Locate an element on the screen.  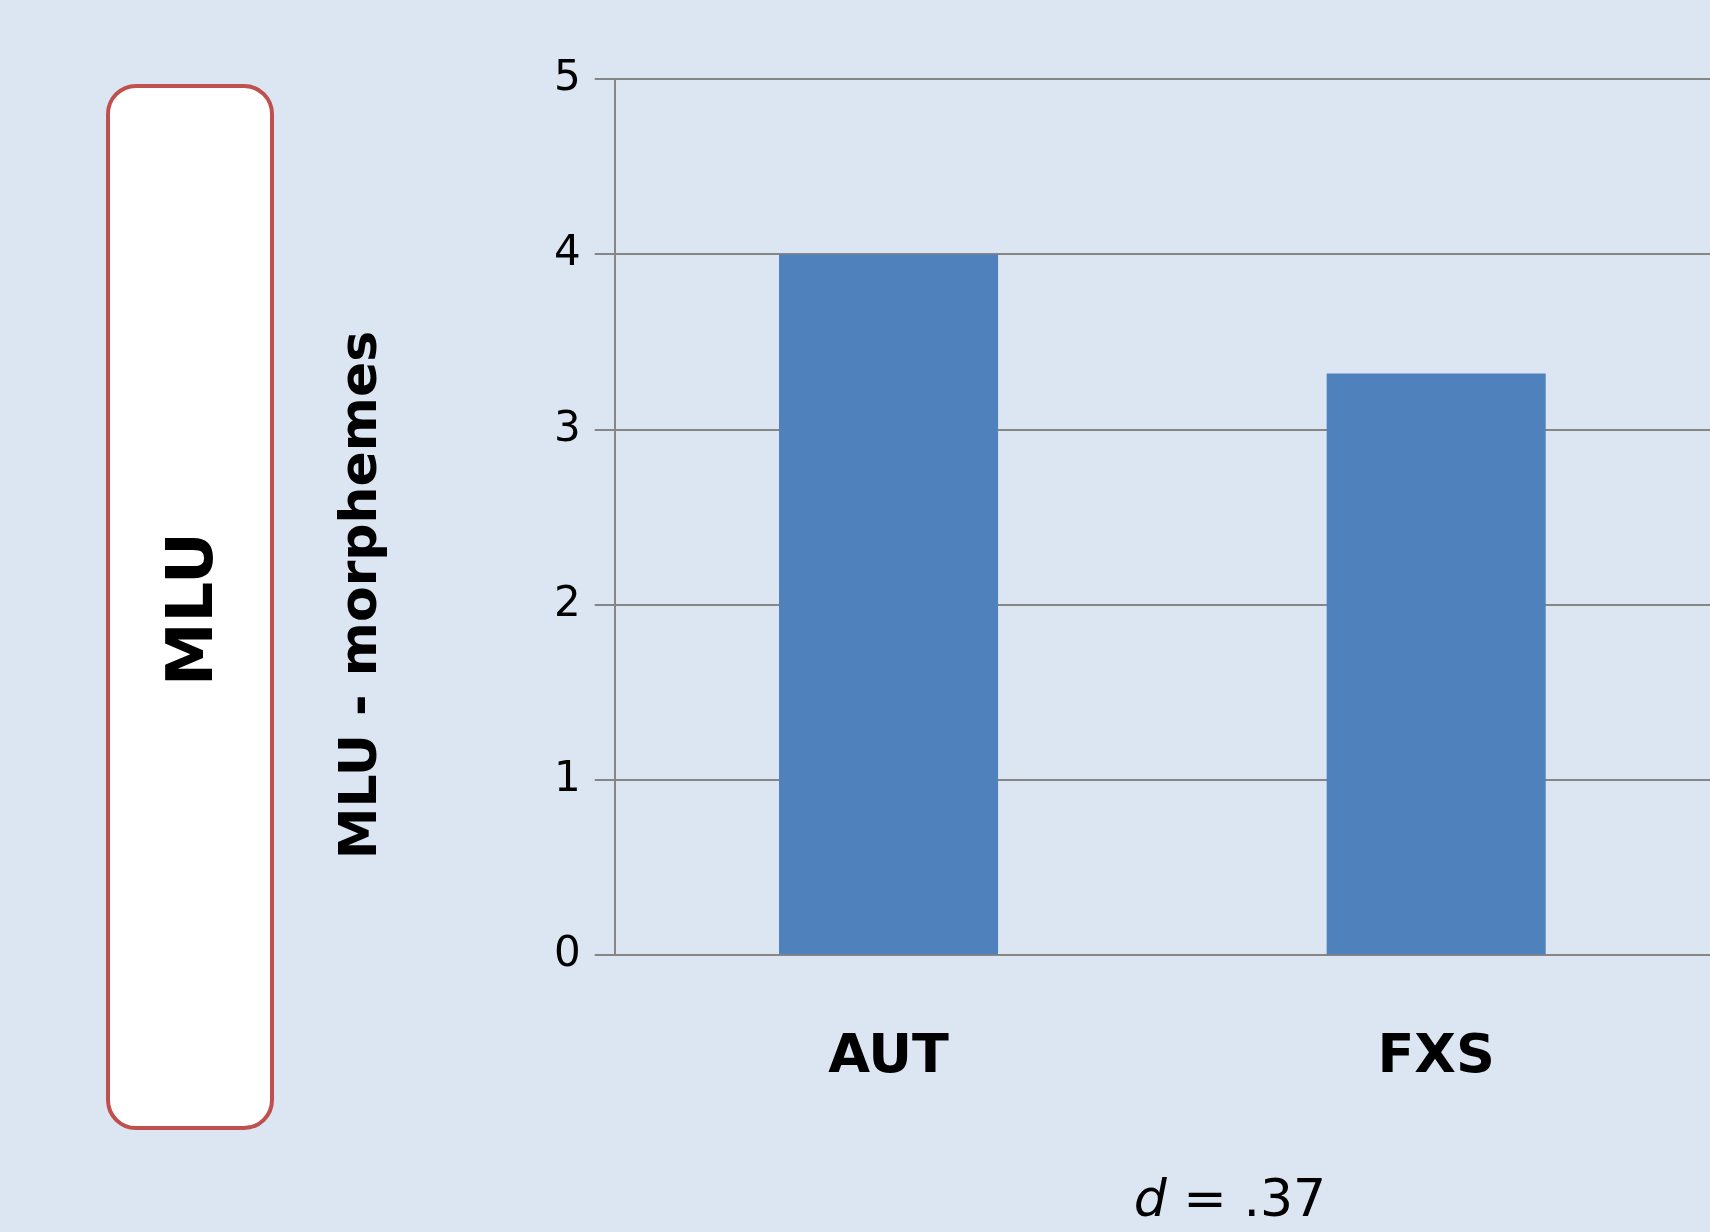
y-tick-label: 3 is located at coordinates (567, 426).